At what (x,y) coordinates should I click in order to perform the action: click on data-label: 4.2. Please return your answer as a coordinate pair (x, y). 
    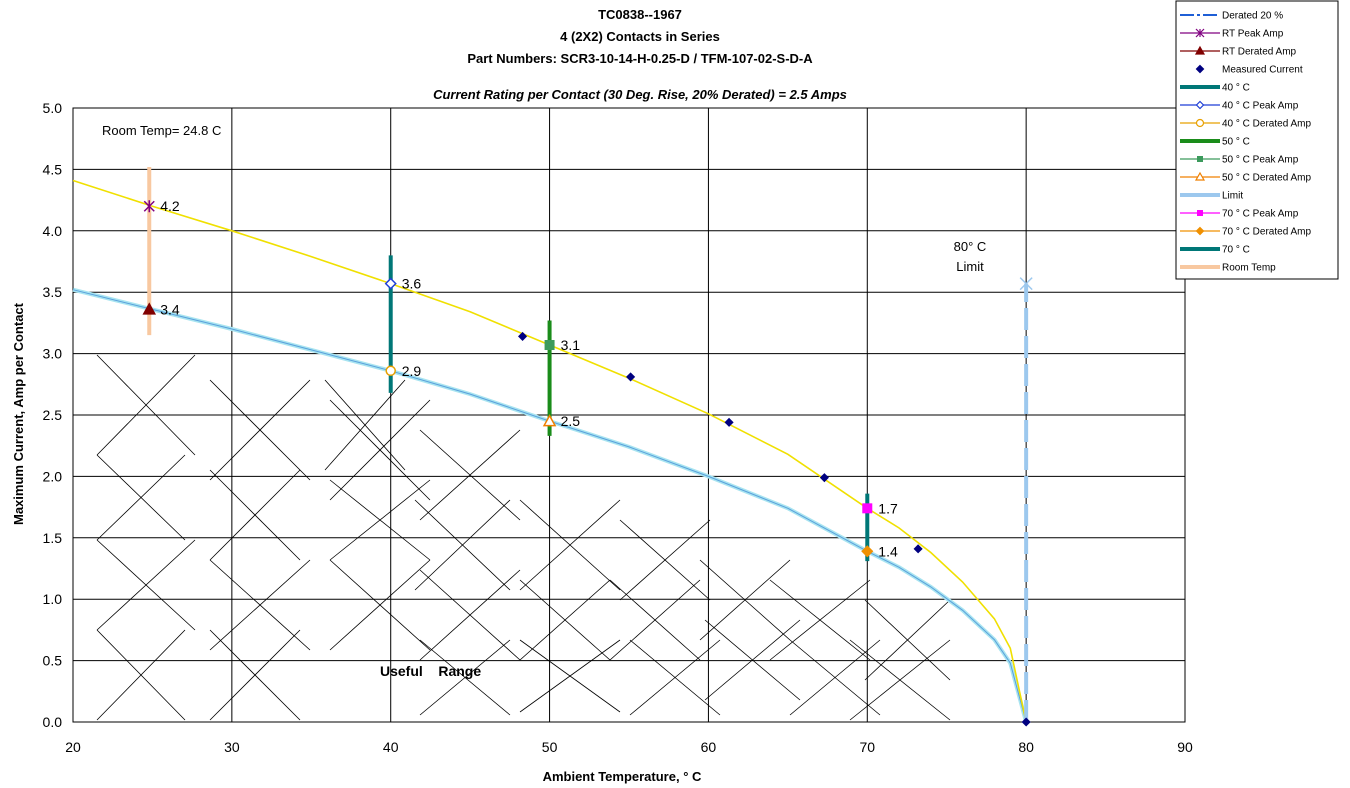
    Looking at the image, I should click on (170, 206).